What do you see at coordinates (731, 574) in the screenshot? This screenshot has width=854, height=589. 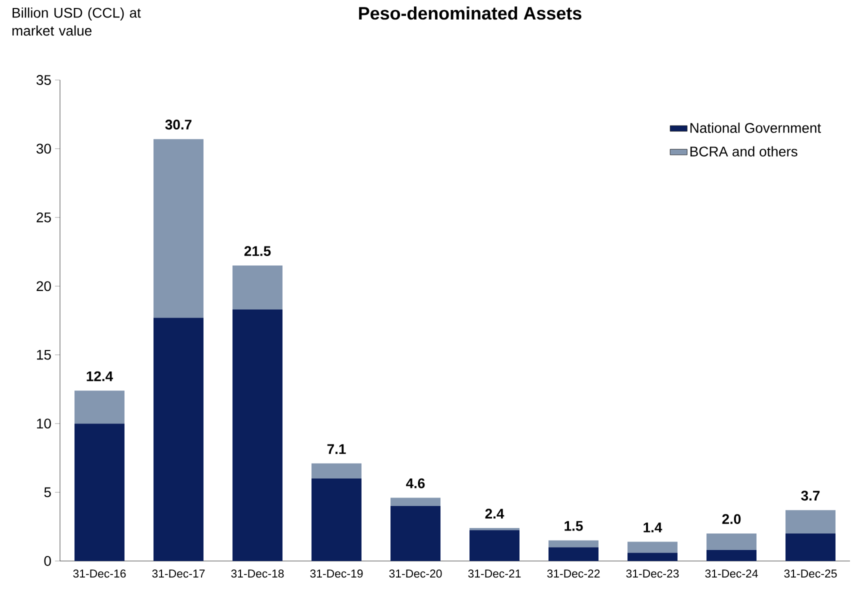 I see `x-tick-label: 31-Dec-24` at bounding box center [731, 574].